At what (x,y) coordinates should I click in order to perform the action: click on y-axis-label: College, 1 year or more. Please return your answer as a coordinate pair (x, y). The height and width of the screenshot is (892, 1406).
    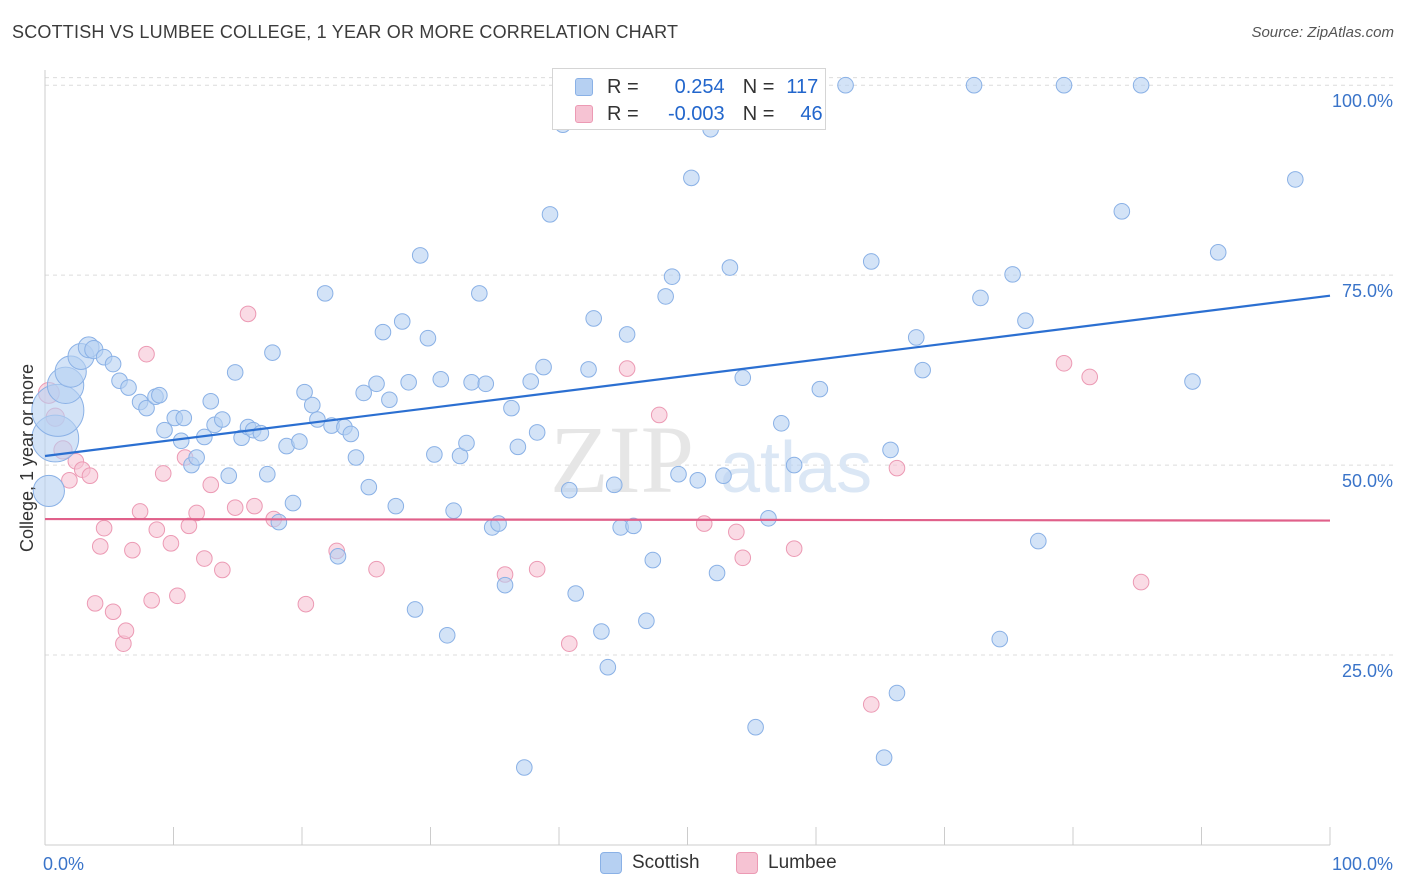
    Looking at the image, I should click on (27, 458).